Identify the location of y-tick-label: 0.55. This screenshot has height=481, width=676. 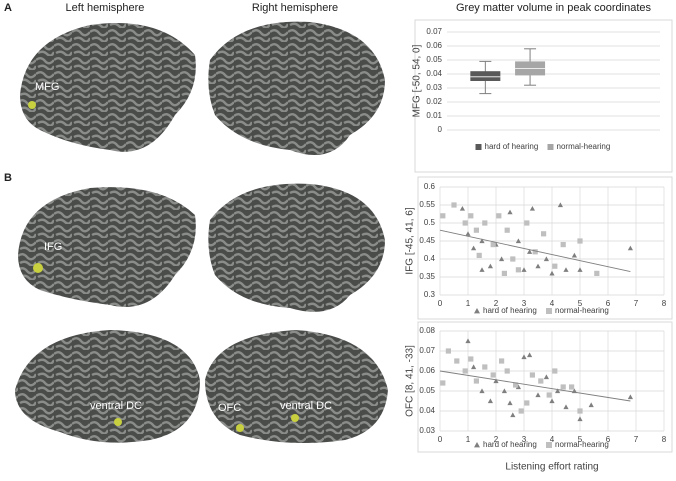
(427, 204).